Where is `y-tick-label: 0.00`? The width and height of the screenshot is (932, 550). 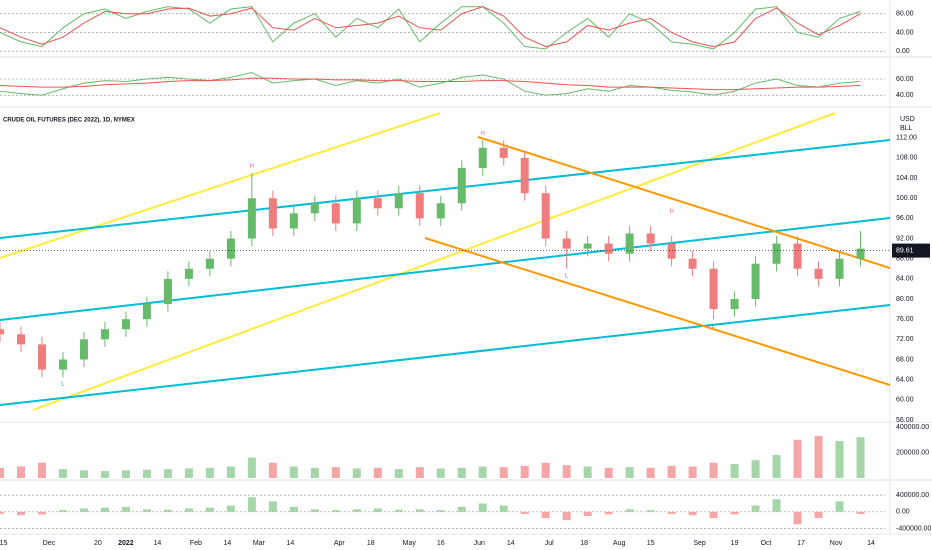 y-tick-label: 0.00 is located at coordinates (903, 51).